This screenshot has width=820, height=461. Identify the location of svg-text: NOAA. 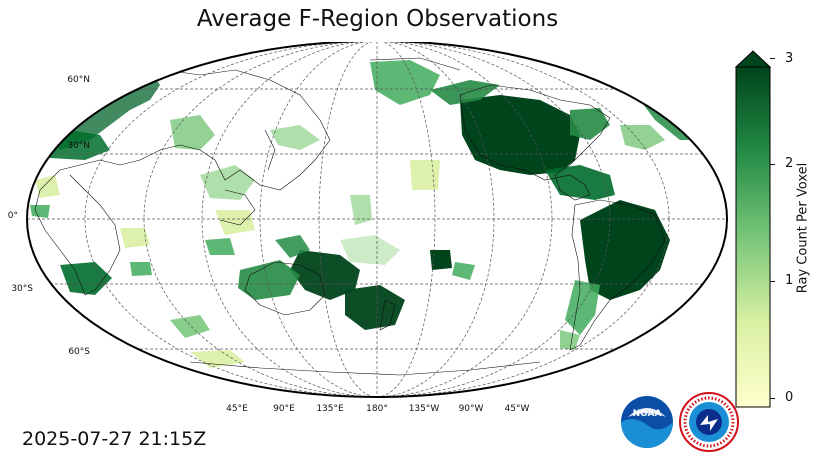
(647, 414).